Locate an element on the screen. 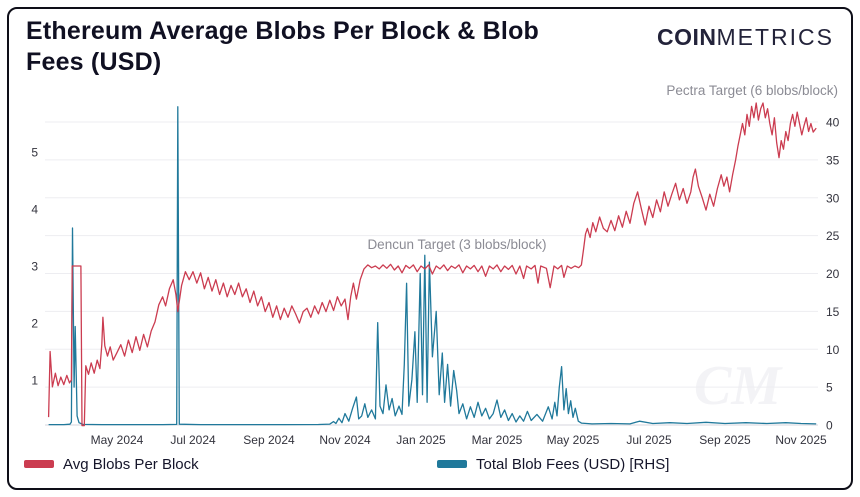 The width and height of the screenshot is (860, 497). legend-swatch-teal is located at coordinates (452, 464).